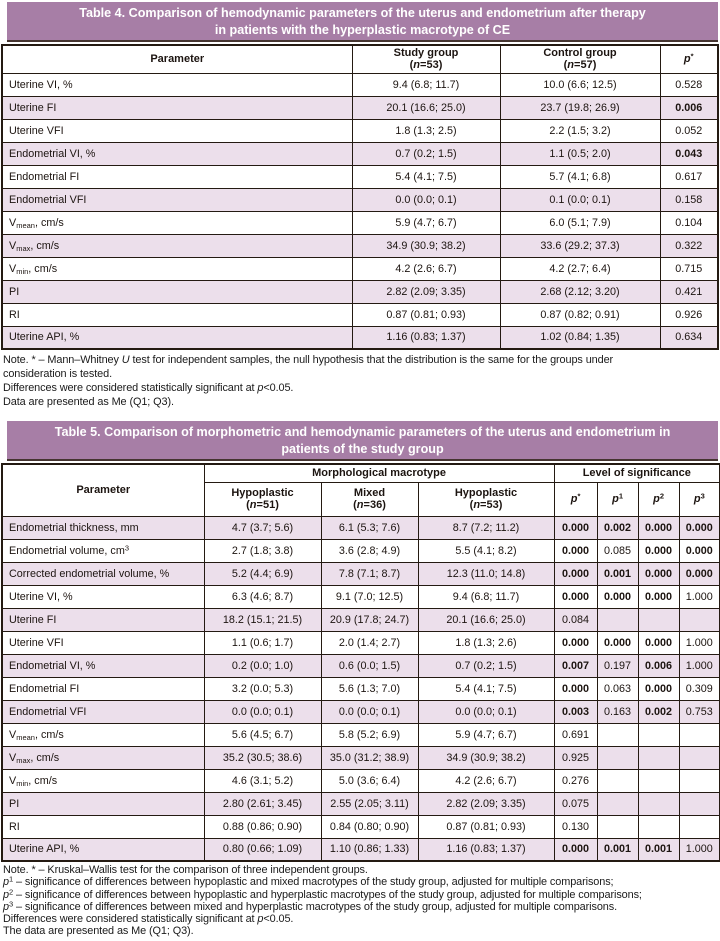  I want to click on value-cell: 6.3 (4.6; 8.7), so click(262, 596).